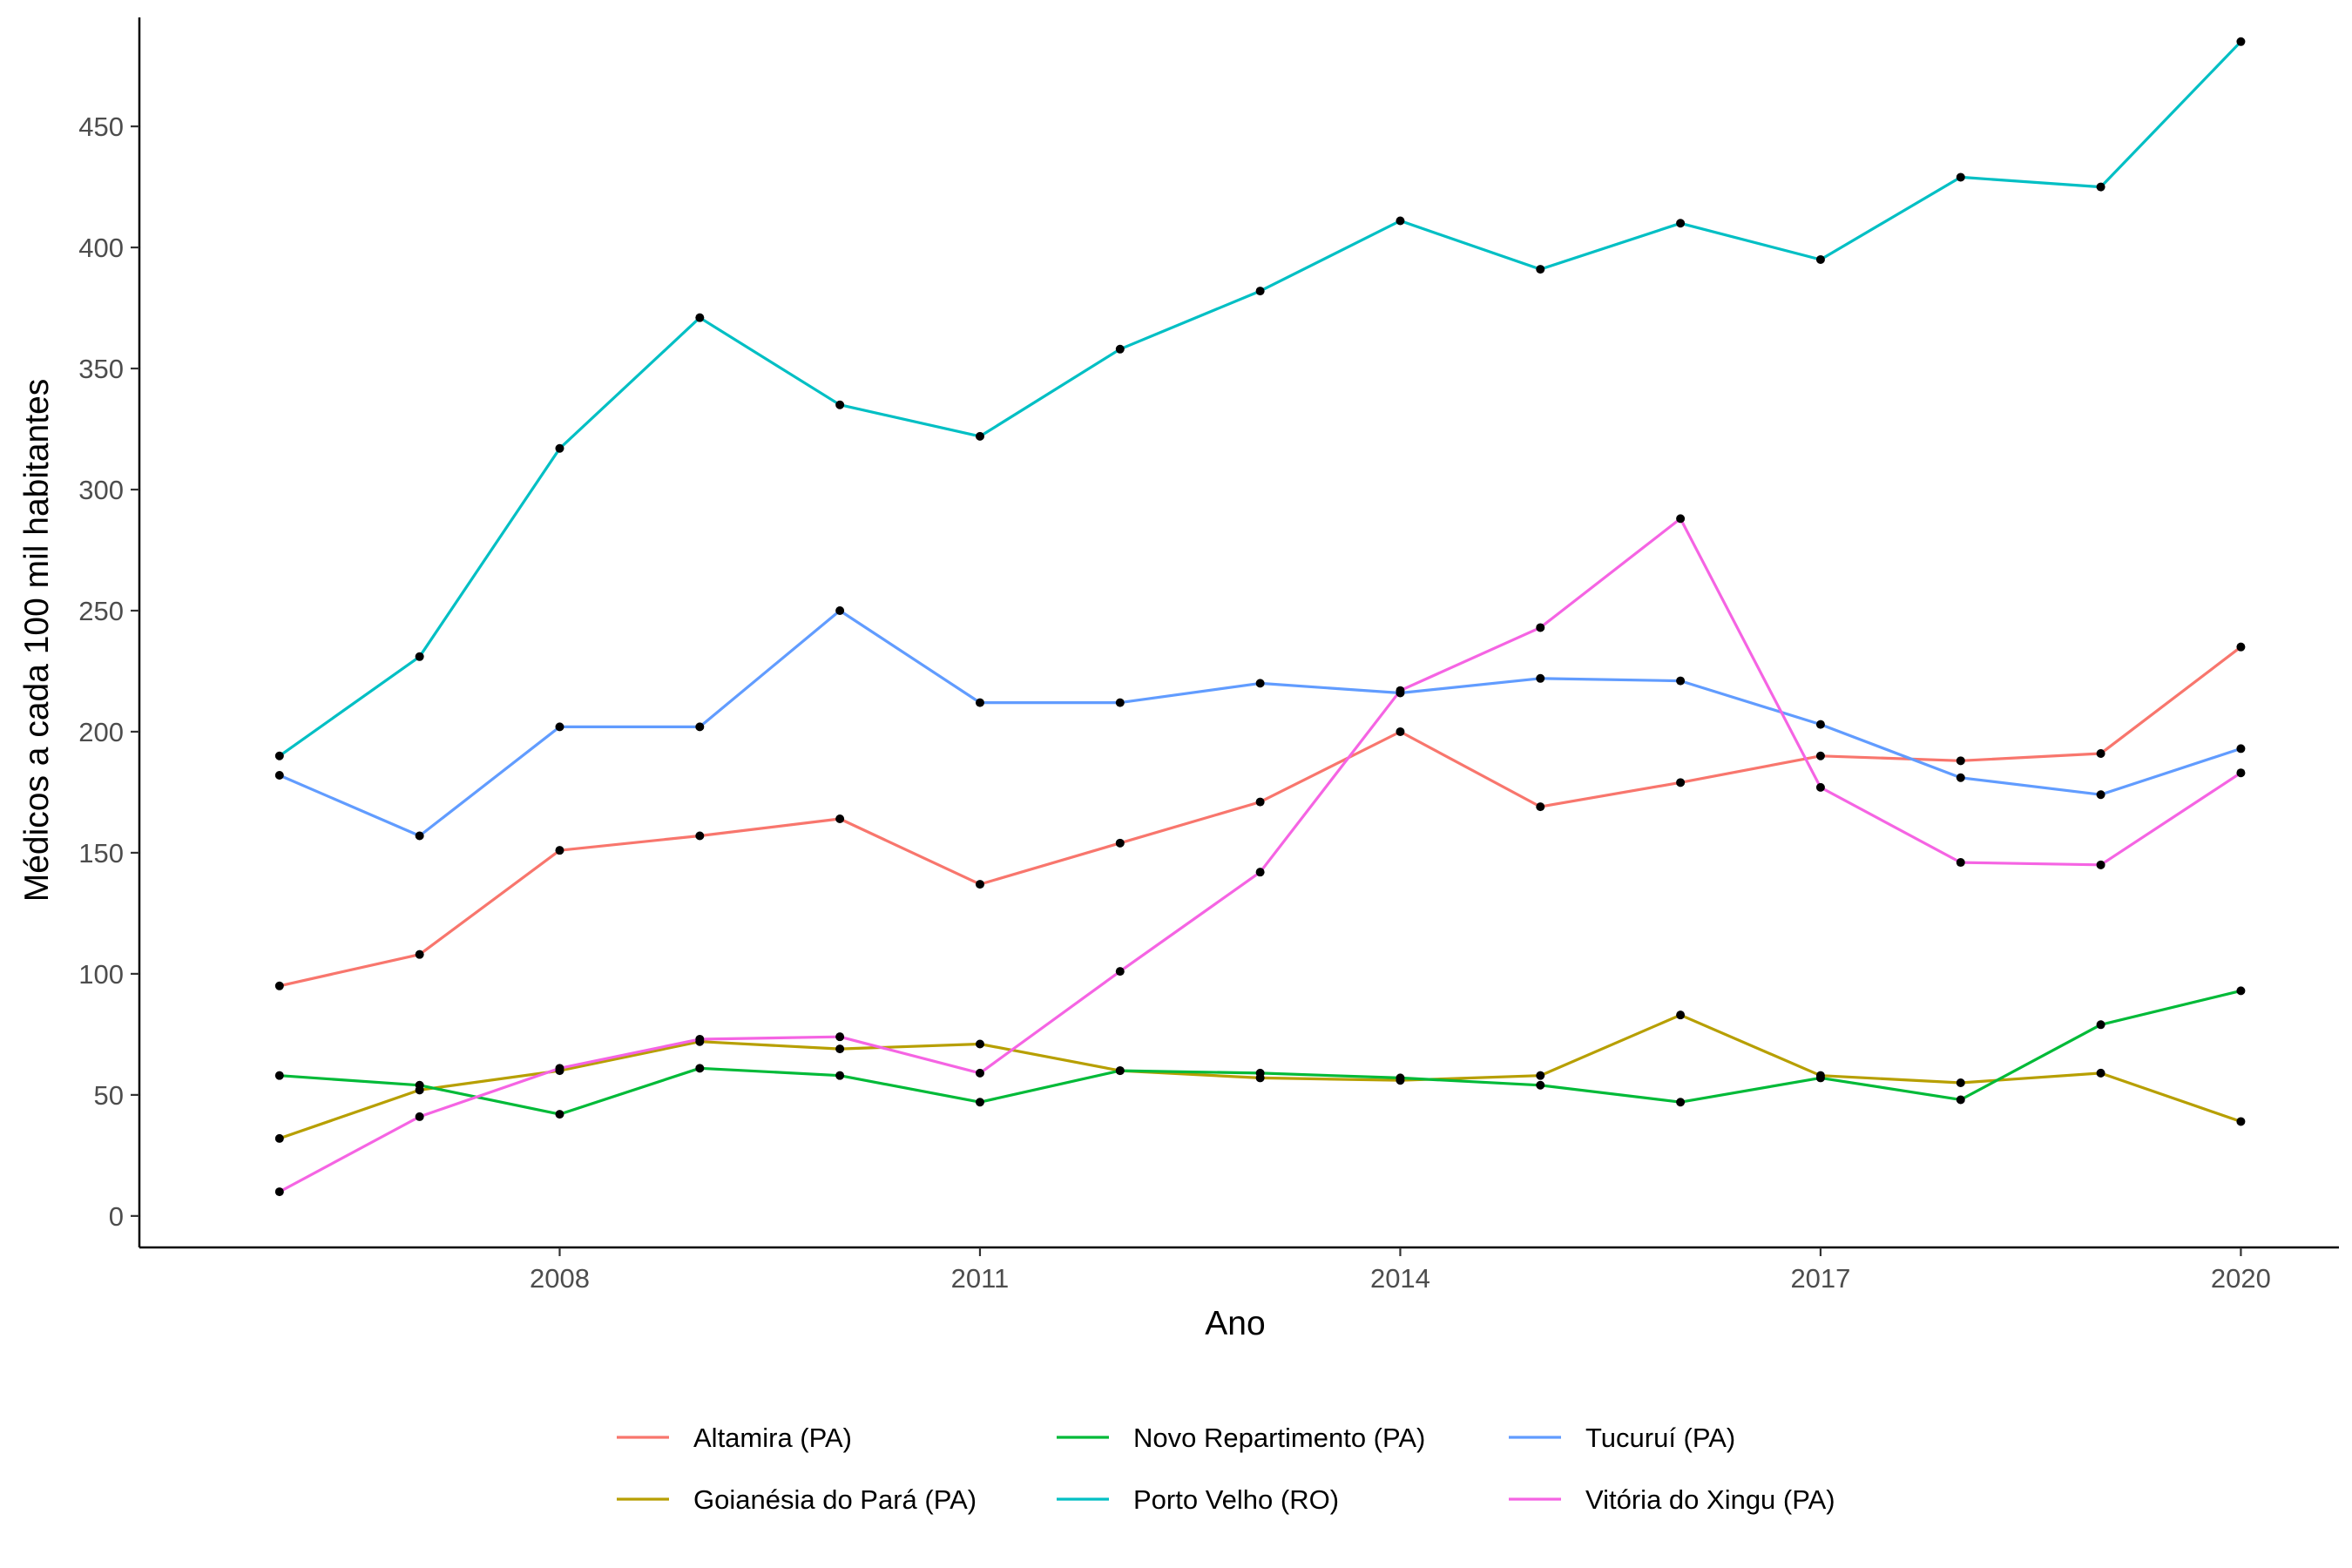  I want to click on y-tick-label: 50, so click(109, 1095).